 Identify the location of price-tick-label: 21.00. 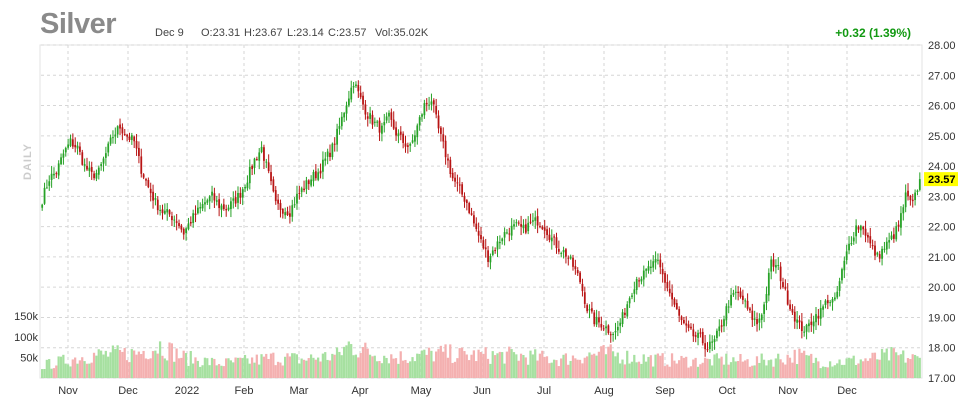
(942, 258).